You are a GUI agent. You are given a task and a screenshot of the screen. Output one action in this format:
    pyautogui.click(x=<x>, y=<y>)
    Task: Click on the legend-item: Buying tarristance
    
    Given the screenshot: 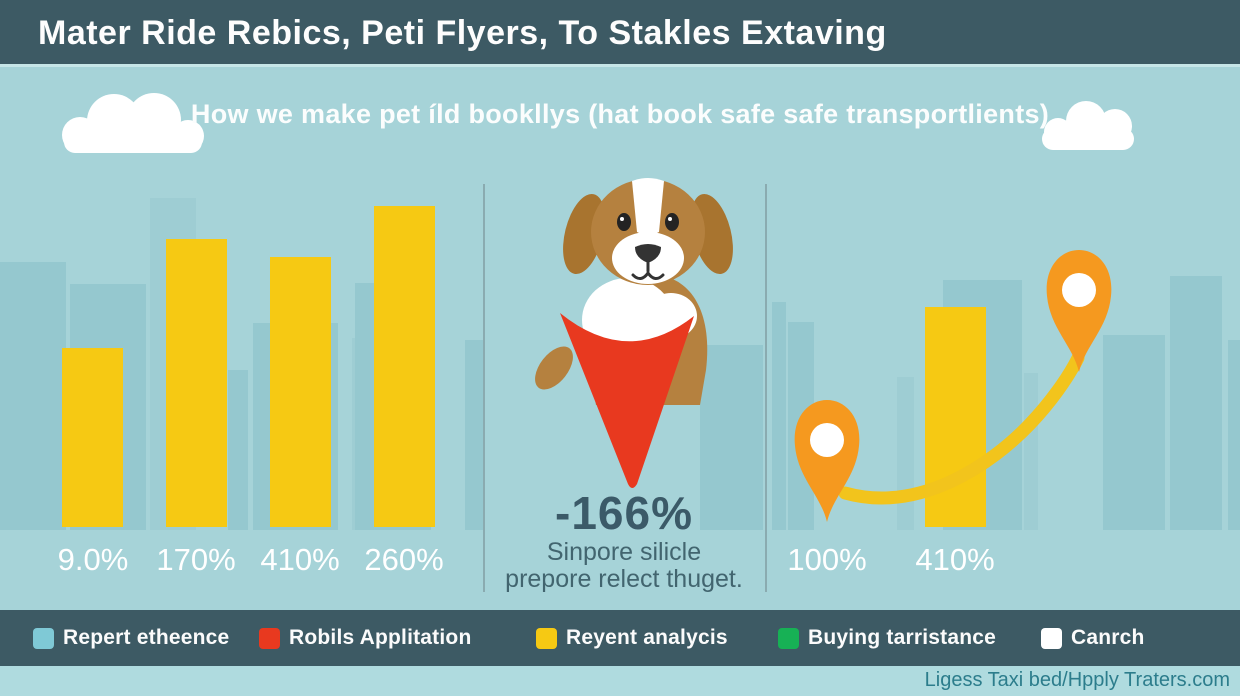 What is the action you would take?
    pyautogui.click(x=887, y=638)
    